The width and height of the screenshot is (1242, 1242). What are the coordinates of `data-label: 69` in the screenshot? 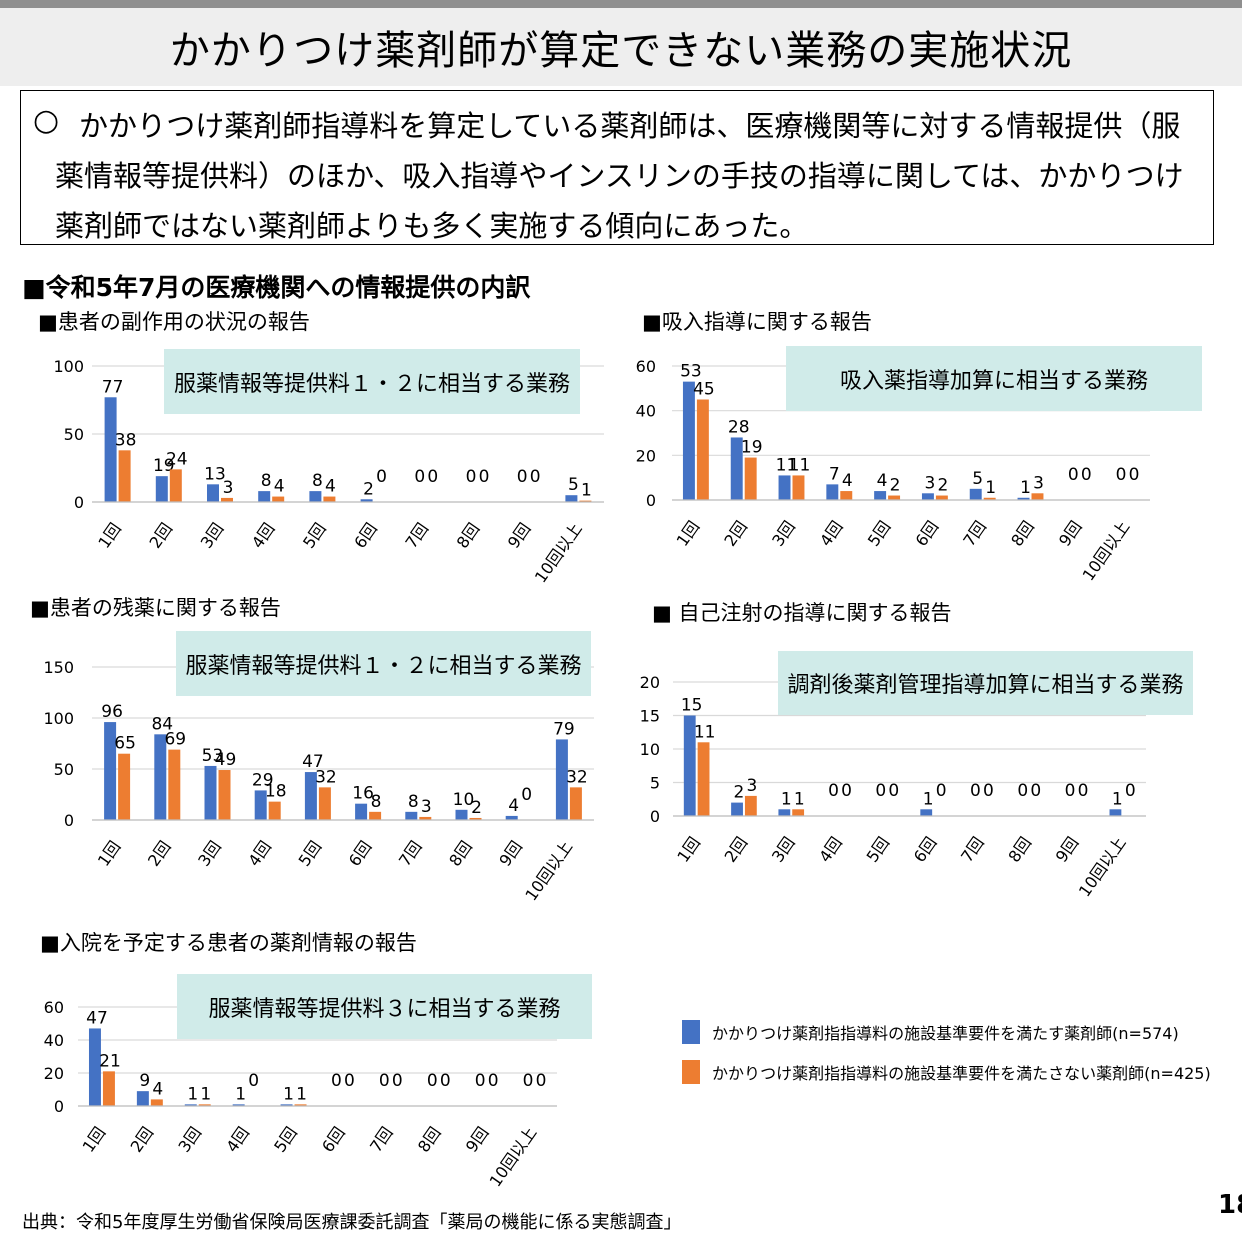 It's located at (175, 740).